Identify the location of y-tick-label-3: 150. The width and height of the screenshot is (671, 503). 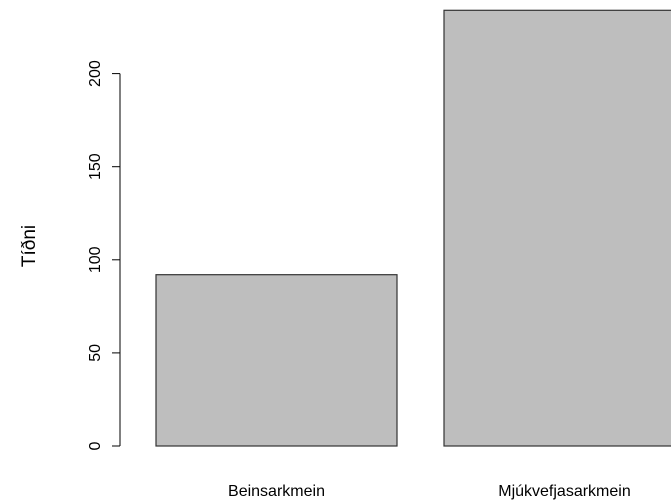
(95, 166).